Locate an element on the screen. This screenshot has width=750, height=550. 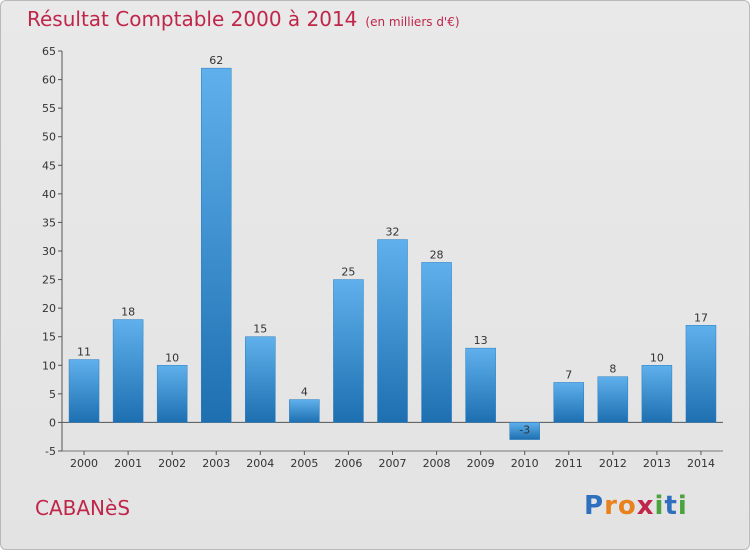
y-tick-label: 35 is located at coordinates (49, 222).